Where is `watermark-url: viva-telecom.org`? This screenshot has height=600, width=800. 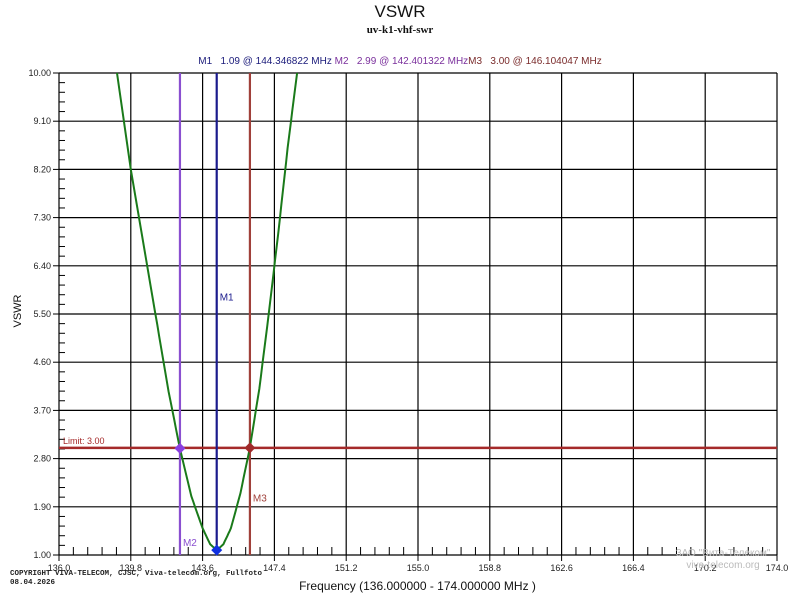 watermark-url: viva-telecom.org is located at coordinates (723, 565).